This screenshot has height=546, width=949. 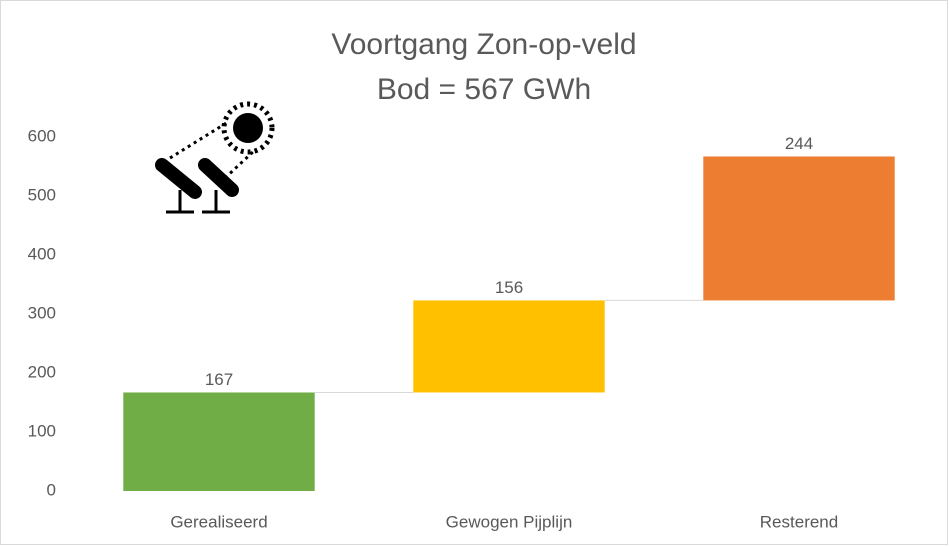 I want to click on y-tick-label: 500, so click(x=42, y=194).